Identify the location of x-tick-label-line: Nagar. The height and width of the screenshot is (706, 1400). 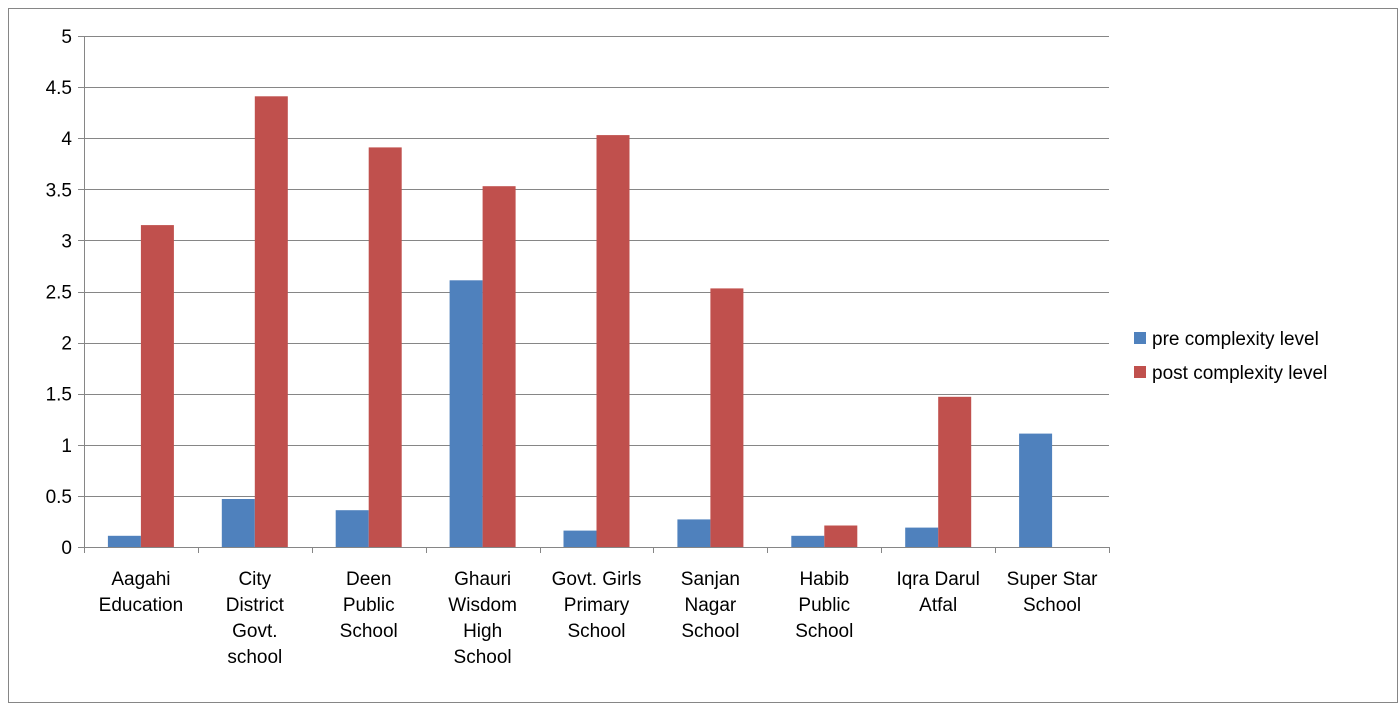
(711, 605).